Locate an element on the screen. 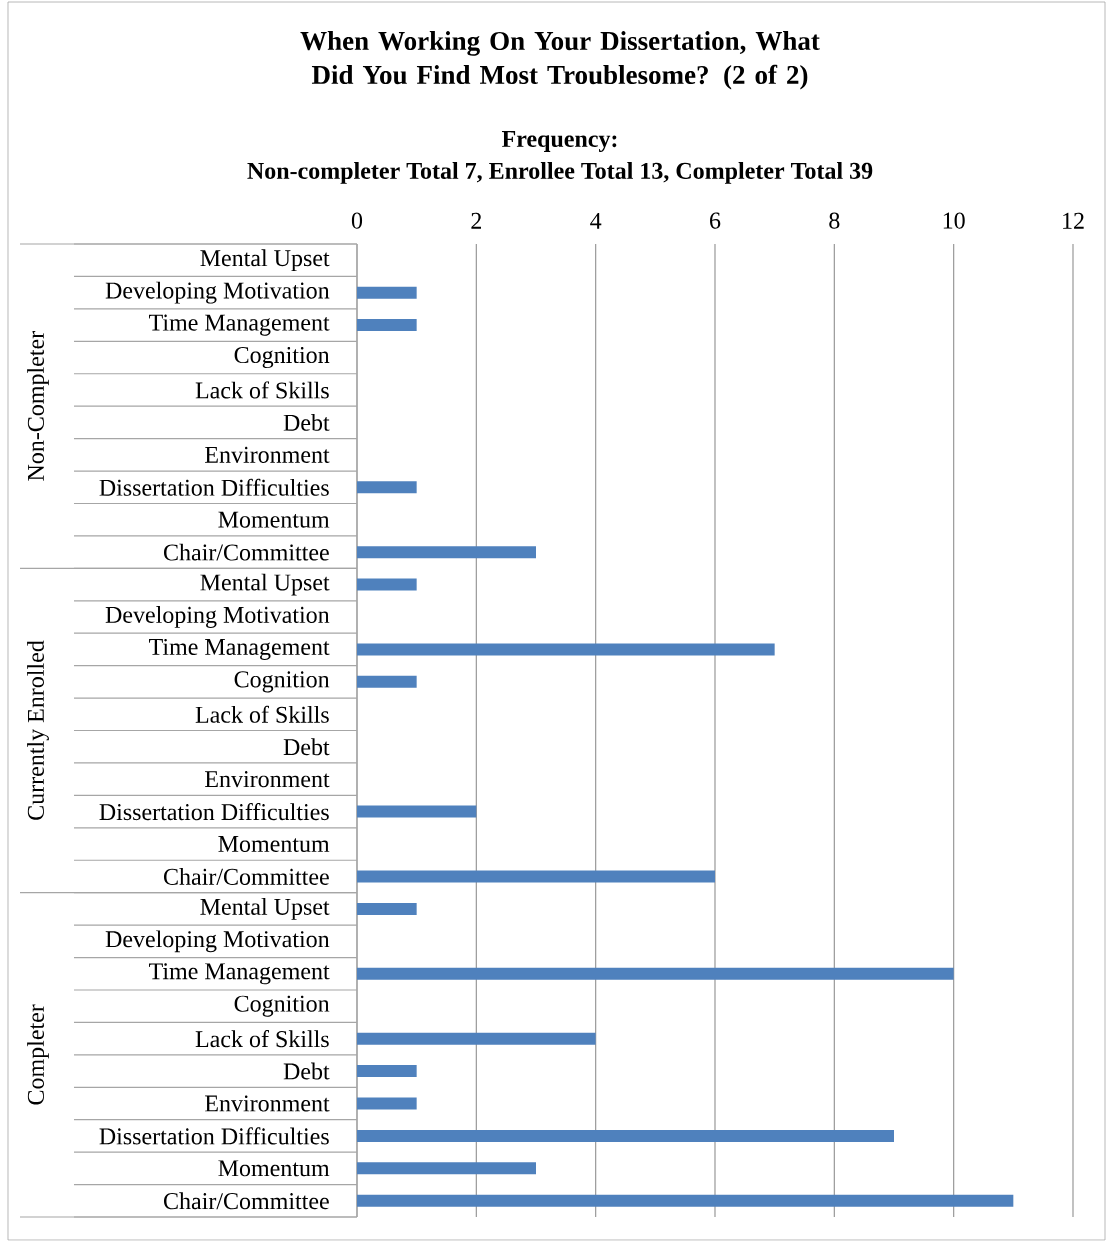 The image size is (1106, 1243). x-tick-label: 0 is located at coordinates (357, 220).